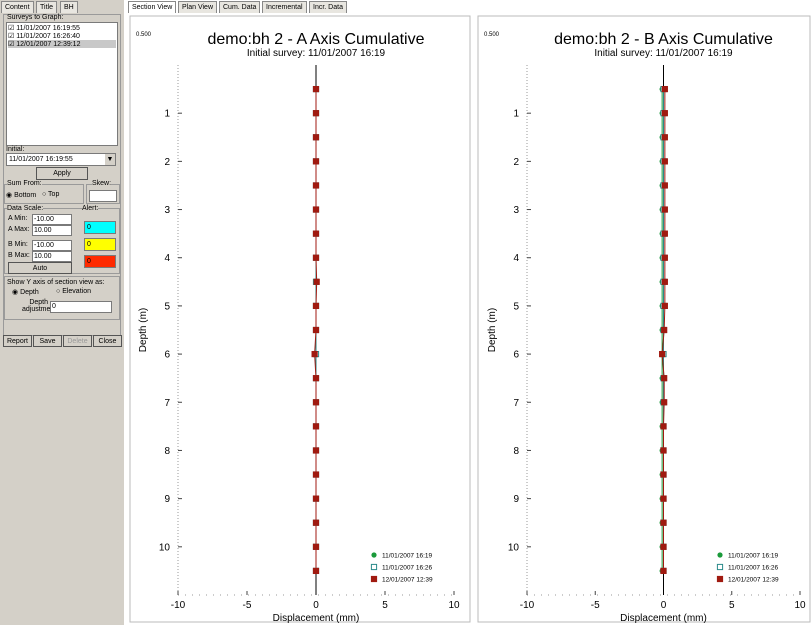 Image resolution: width=812 pixels, height=625 pixels. I want to click on view-tab: Plan View, so click(198, 7).